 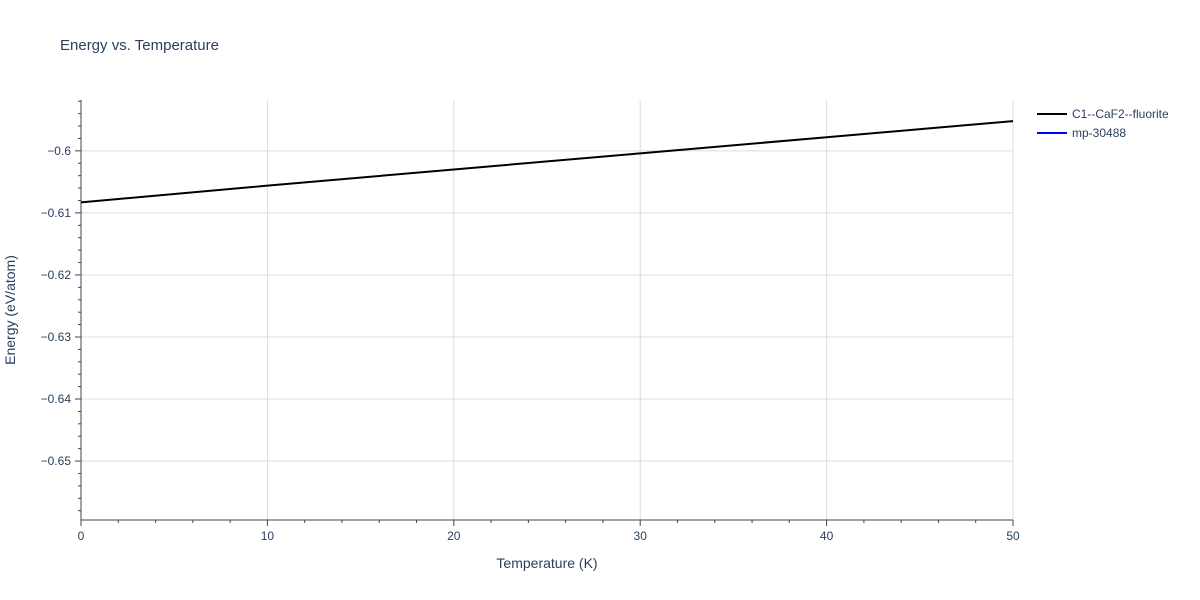 What do you see at coordinates (546, 563) in the screenshot?
I see `x-axis-title: Temperature (K)` at bounding box center [546, 563].